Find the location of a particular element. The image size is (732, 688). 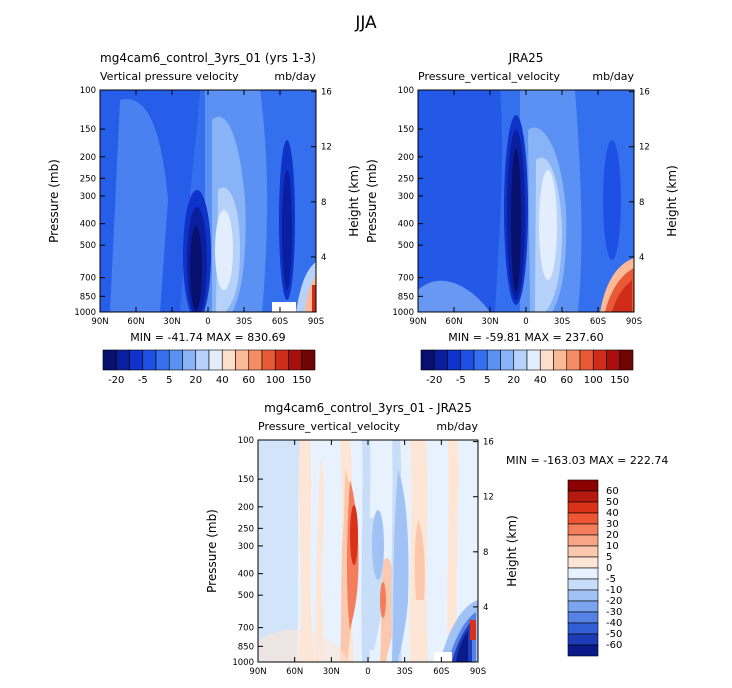

panel-model-units: mb/day is located at coordinates (295, 76).